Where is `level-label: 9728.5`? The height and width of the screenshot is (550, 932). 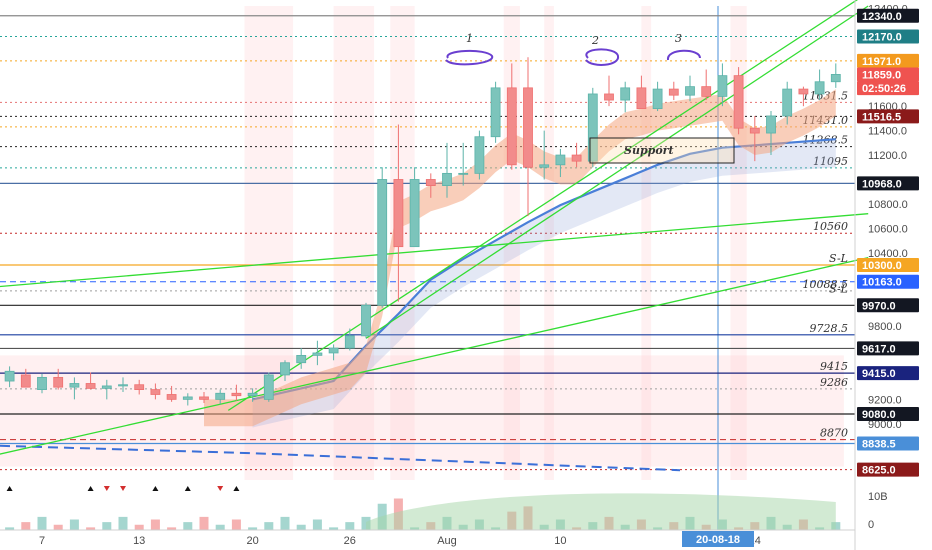 level-label: 9728.5 is located at coordinates (829, 328).